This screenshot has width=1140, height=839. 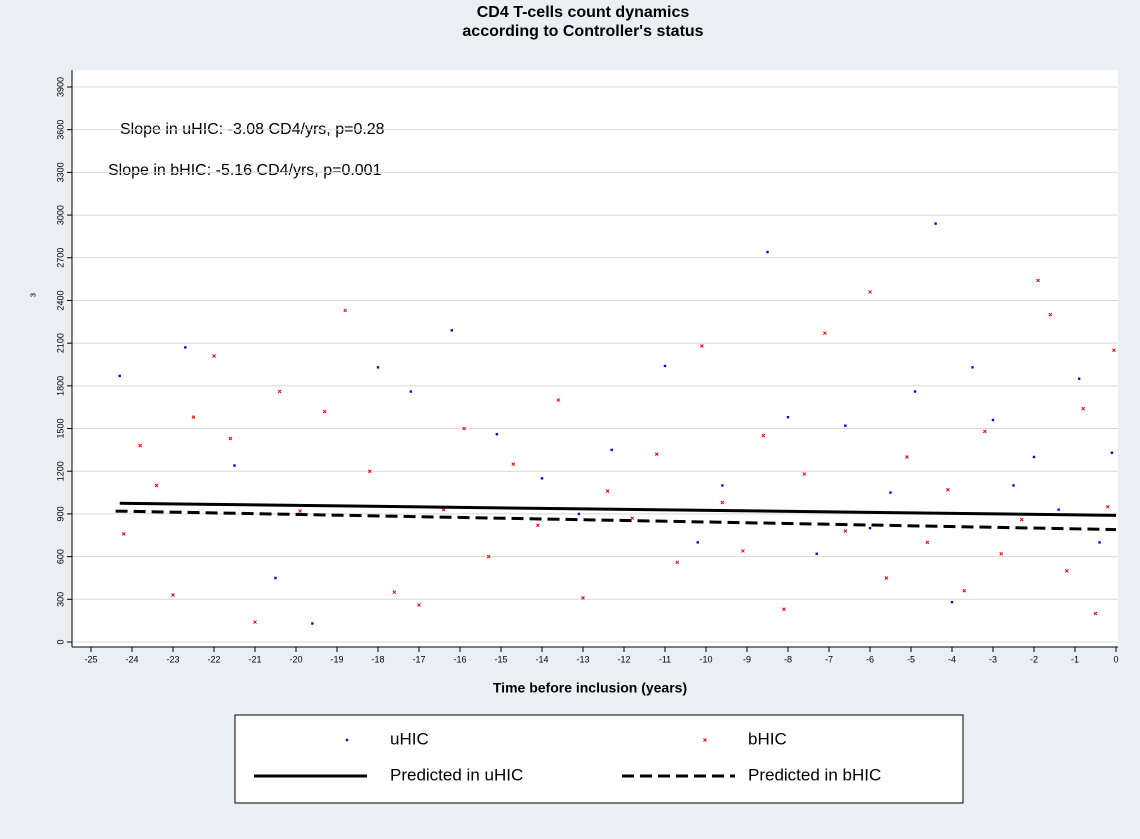 What do you see at coordinates (456, 774) in the screenshot?
I see `legend-label: Predicted in uHIC` at bounding box center [456, 774].